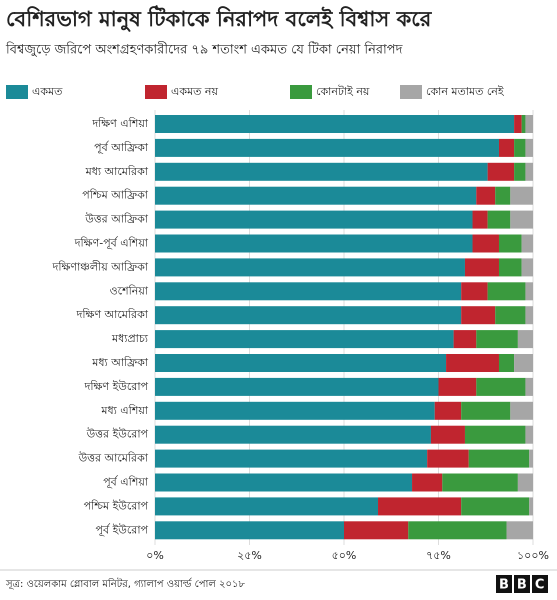  I want to click on x-tick-label: ০%, so click(155, 555).